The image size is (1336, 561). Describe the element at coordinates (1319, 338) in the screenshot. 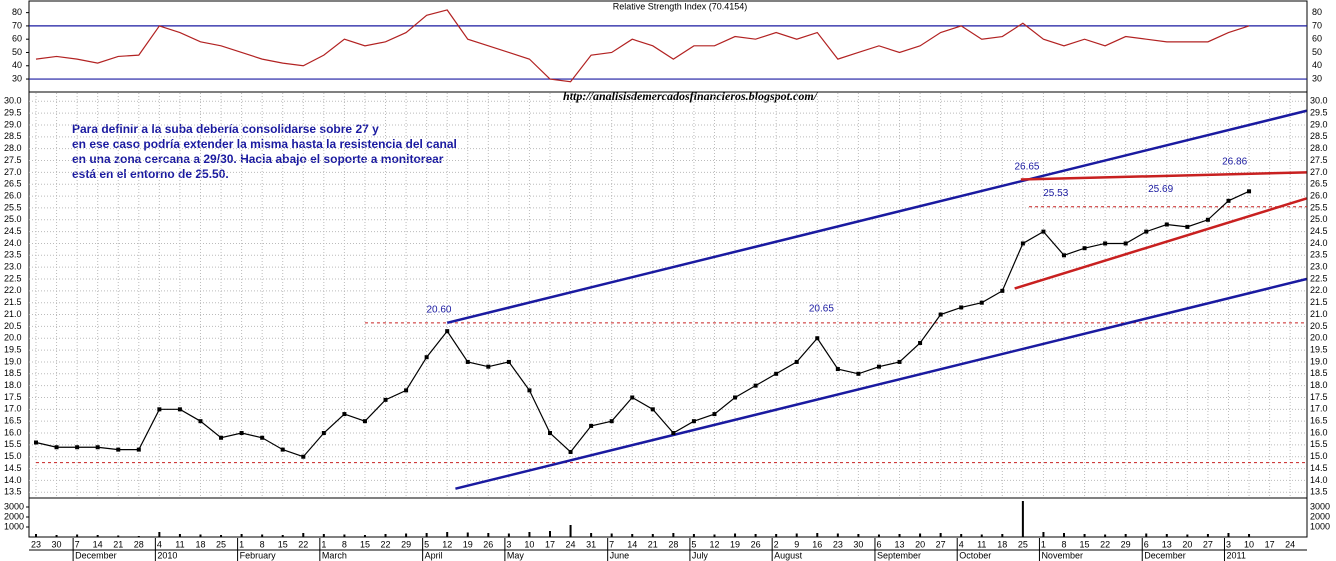

I see `y-tick-label: 20.0` at that location.